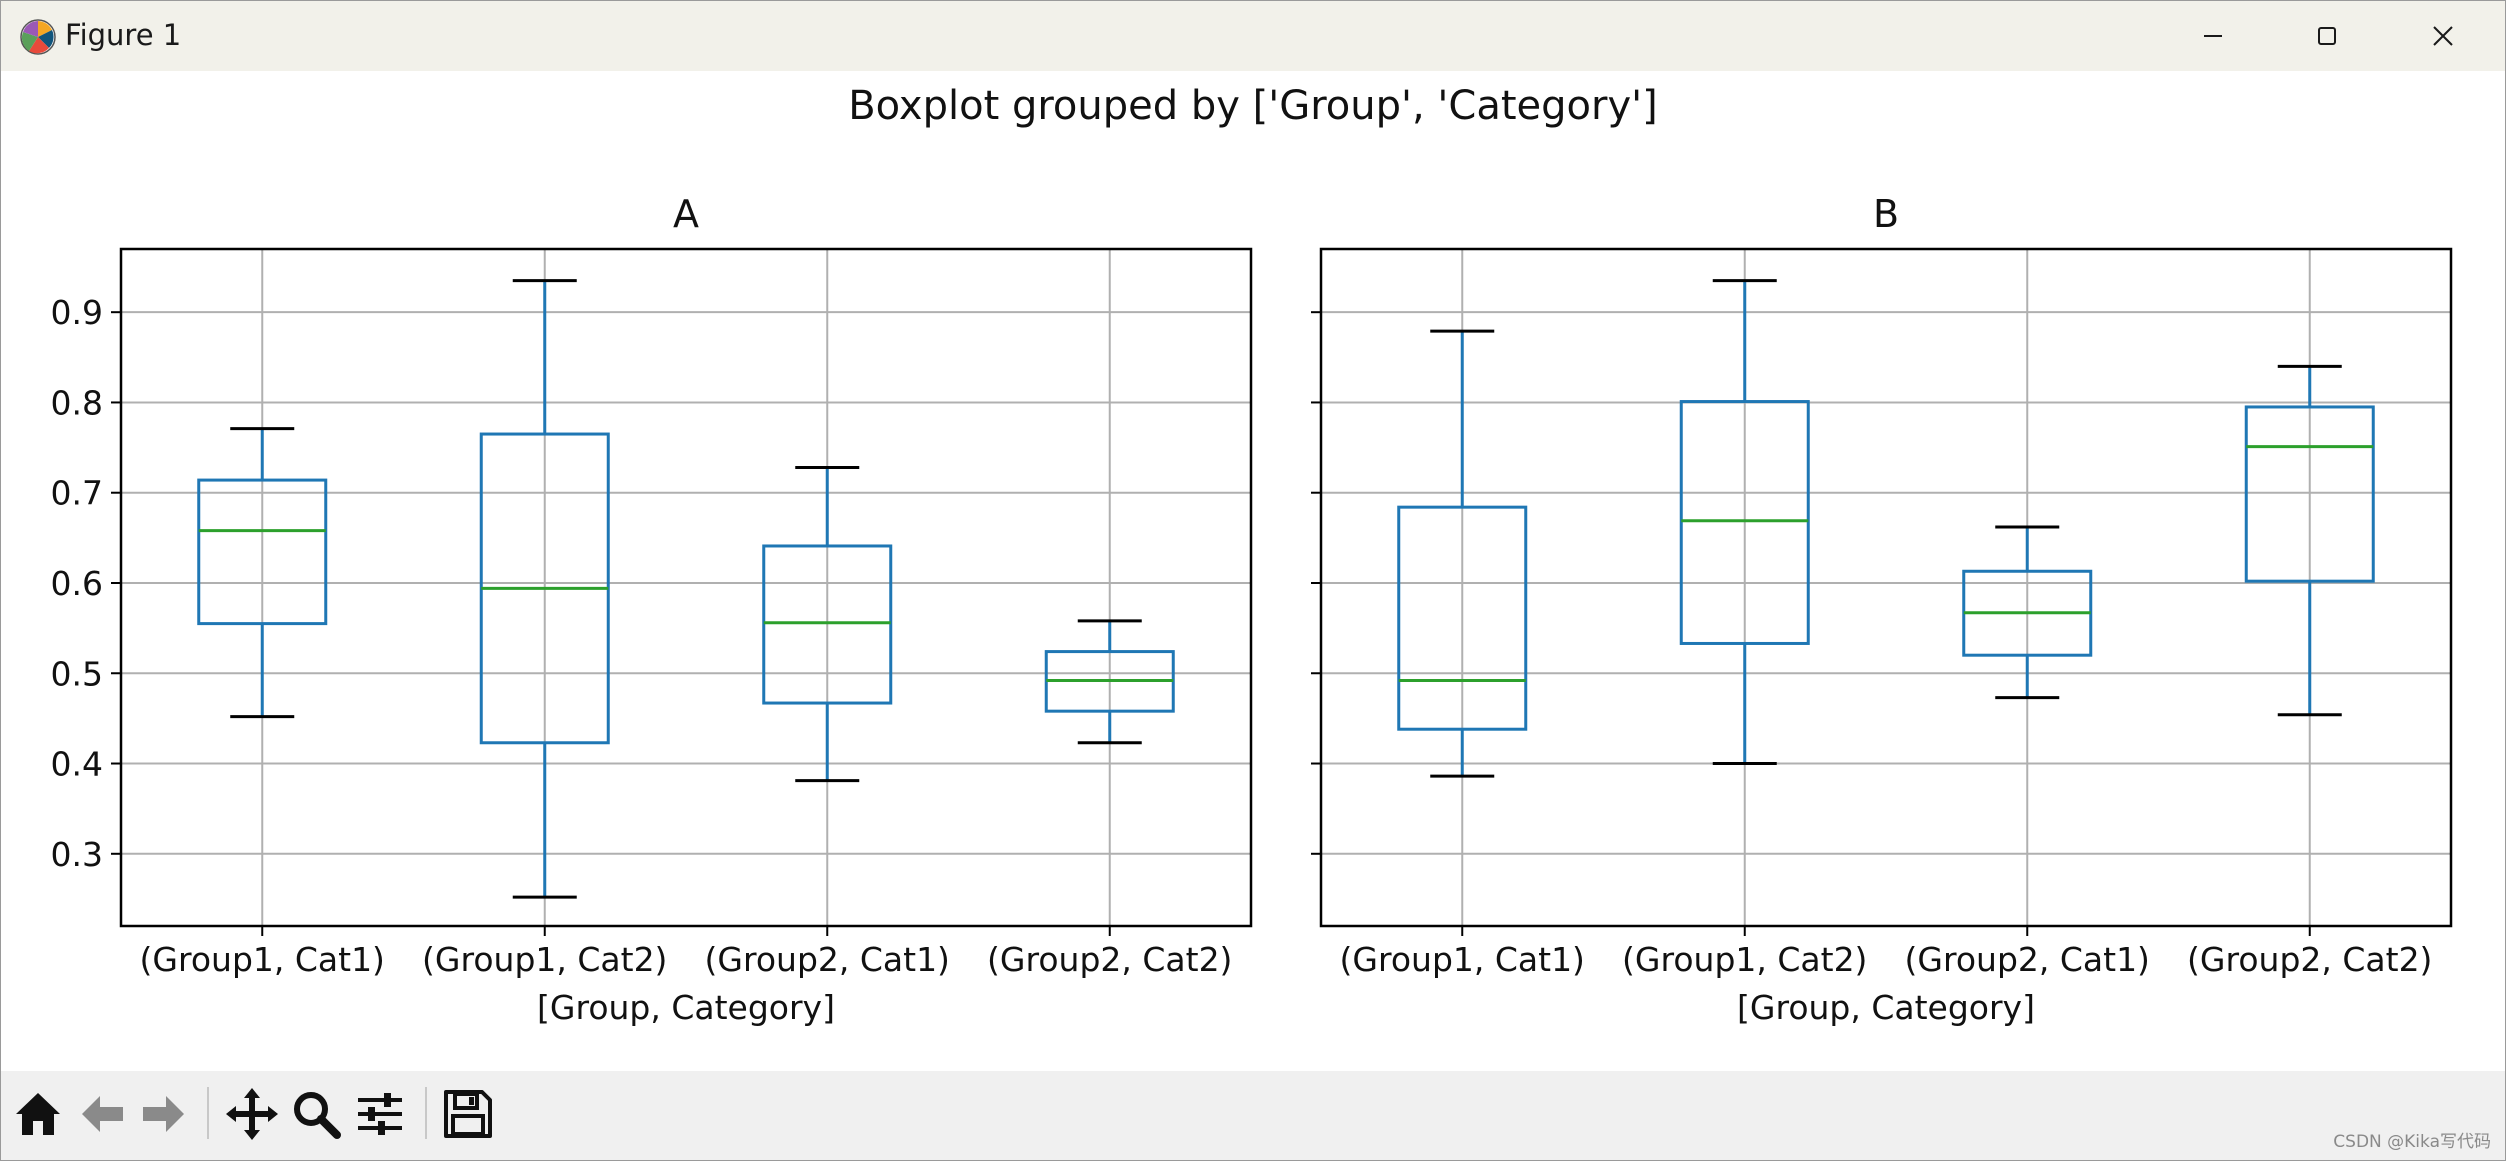 The image size is (2506, 1161). I want to click on panel-title: A, so click(686, 214).